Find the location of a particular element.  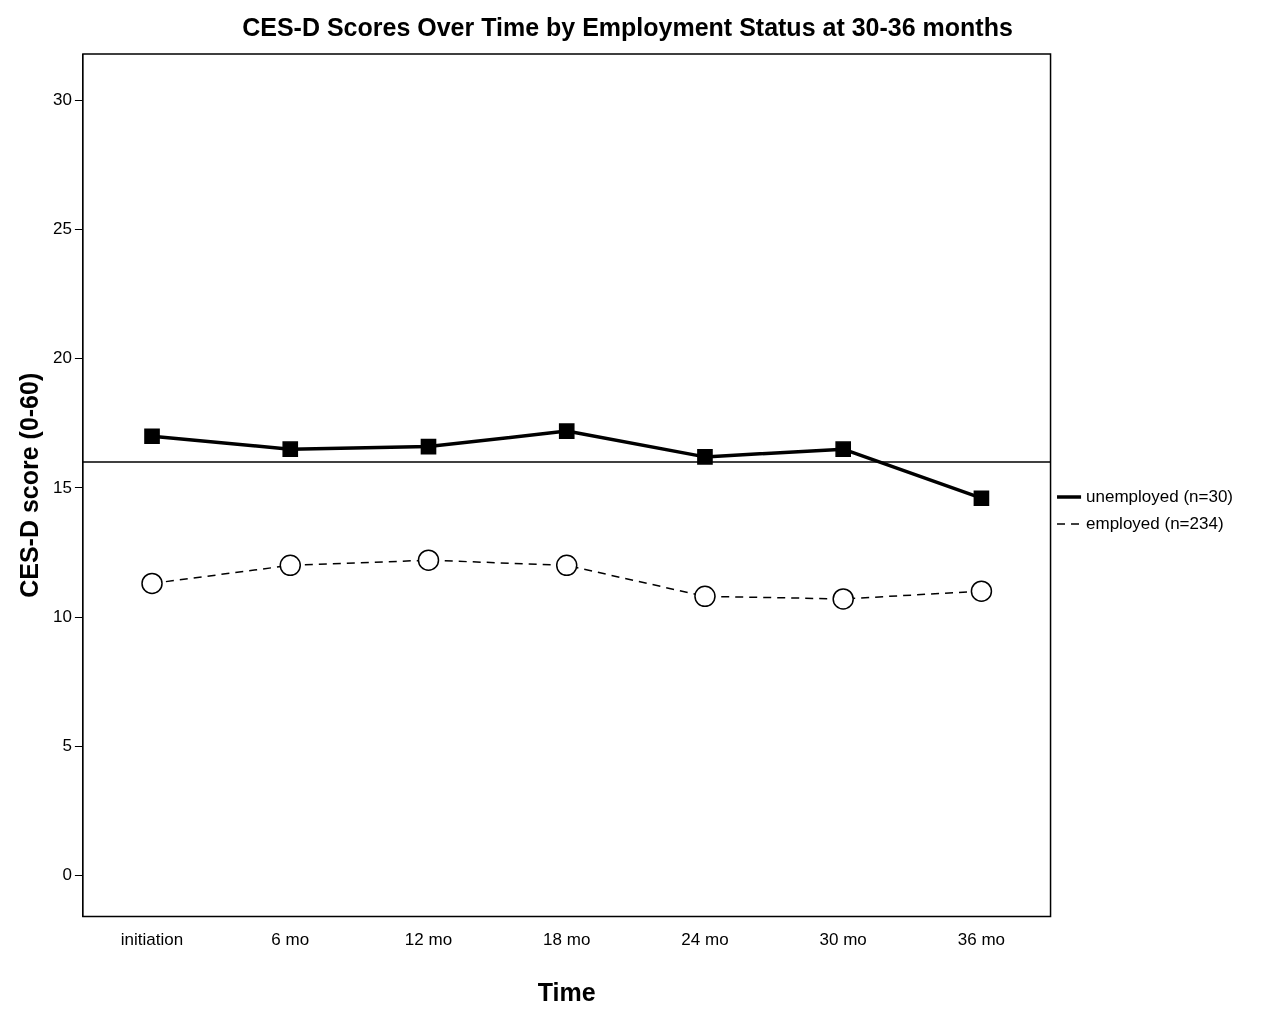

x-tick-label: 12 mo is located at coordinates (428, 940).